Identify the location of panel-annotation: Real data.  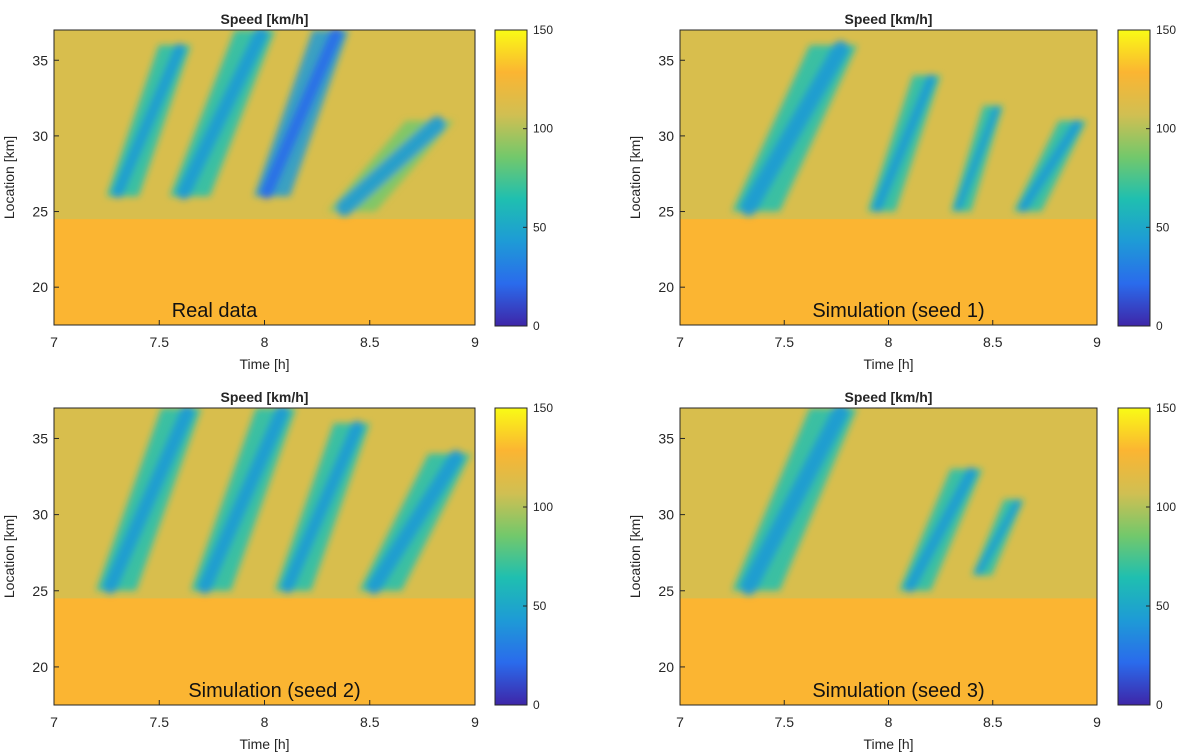
(215, 311).